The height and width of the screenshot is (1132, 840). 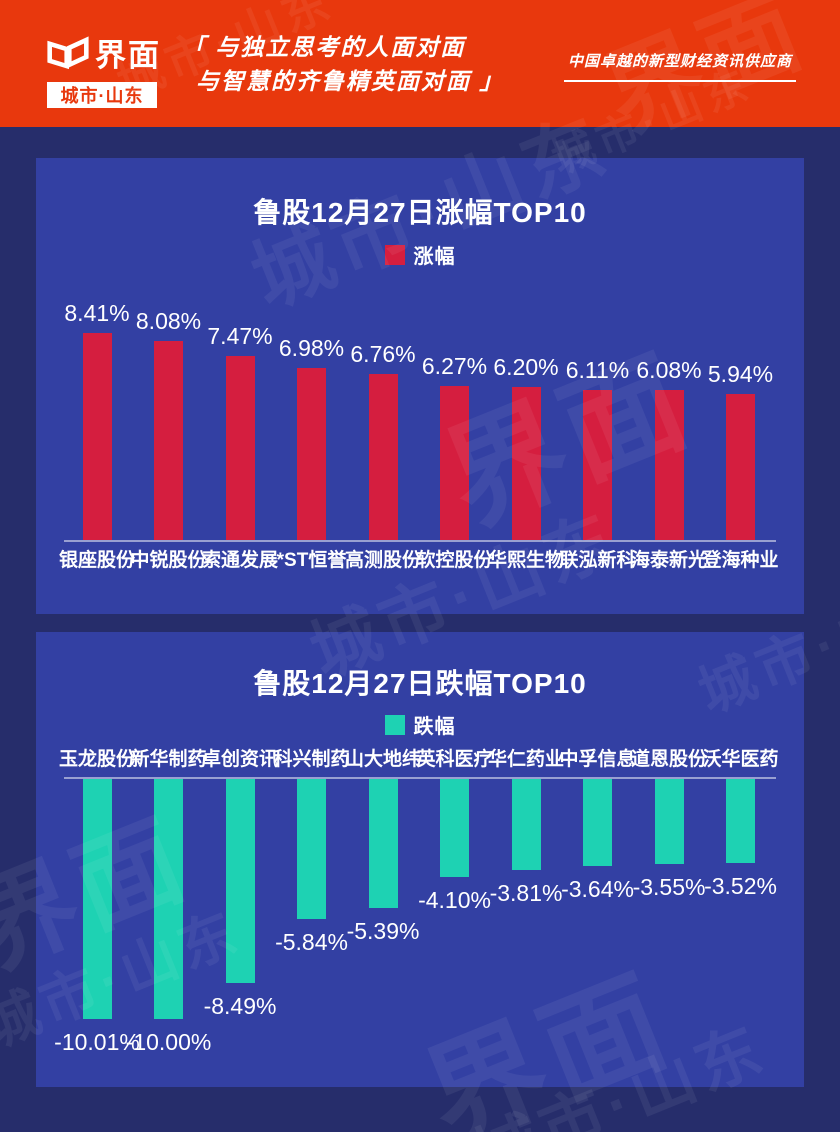 What do you see at coordinates (168, 759) in the screenshot?
I see `bar-category-label: 新华制药` at bounding box center [168, 759].